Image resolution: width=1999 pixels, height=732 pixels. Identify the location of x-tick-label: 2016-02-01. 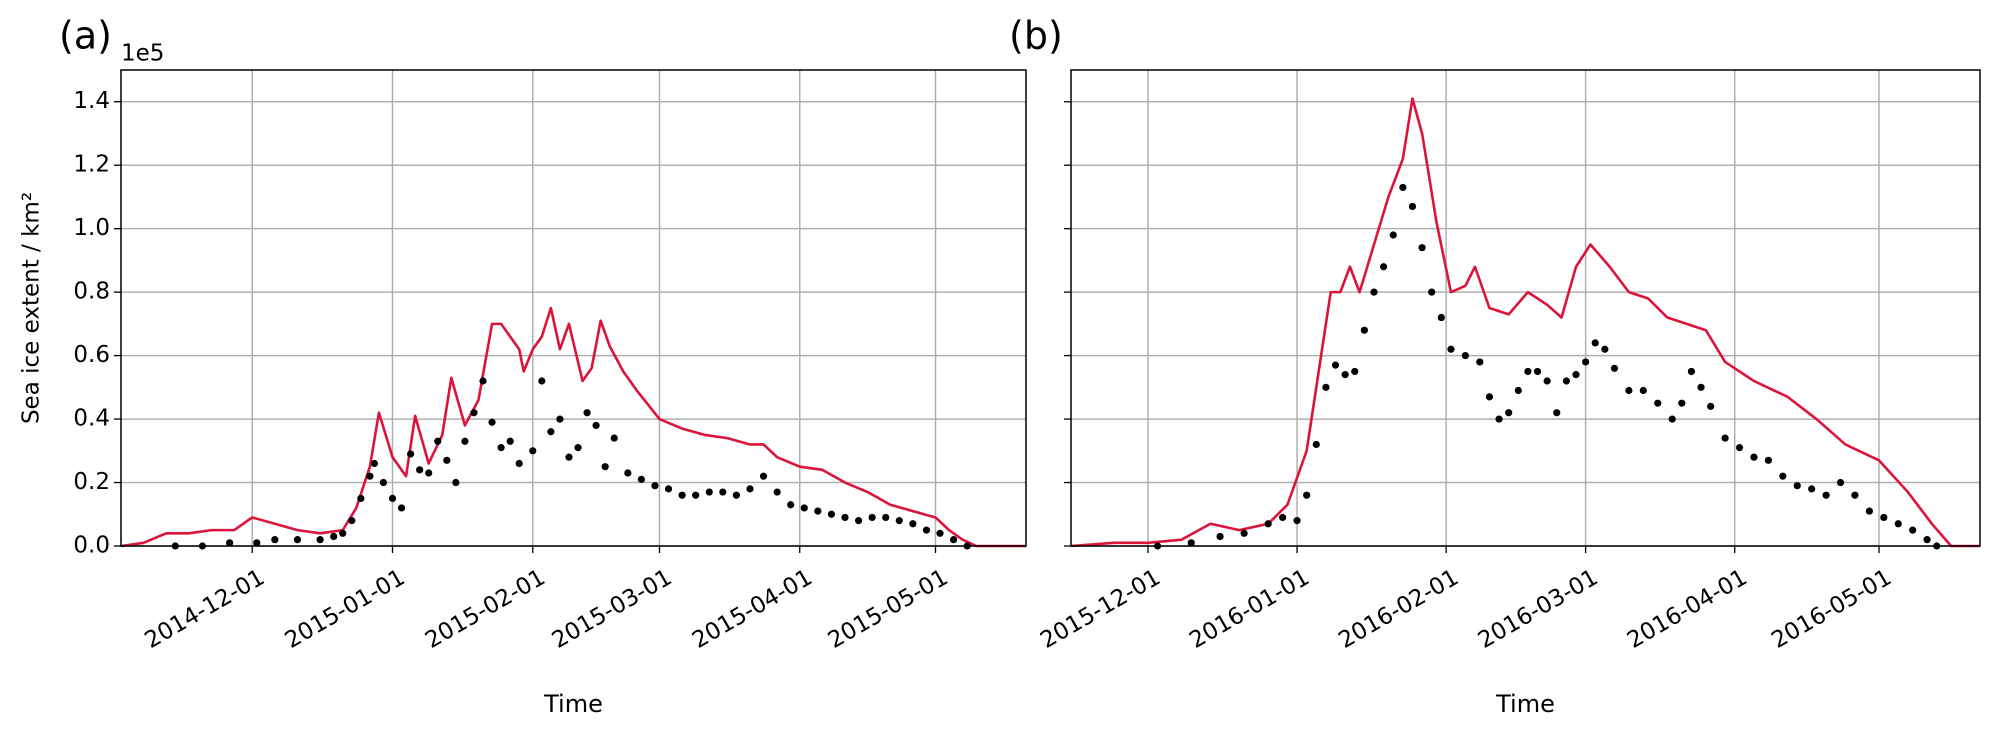
(1398, 609).